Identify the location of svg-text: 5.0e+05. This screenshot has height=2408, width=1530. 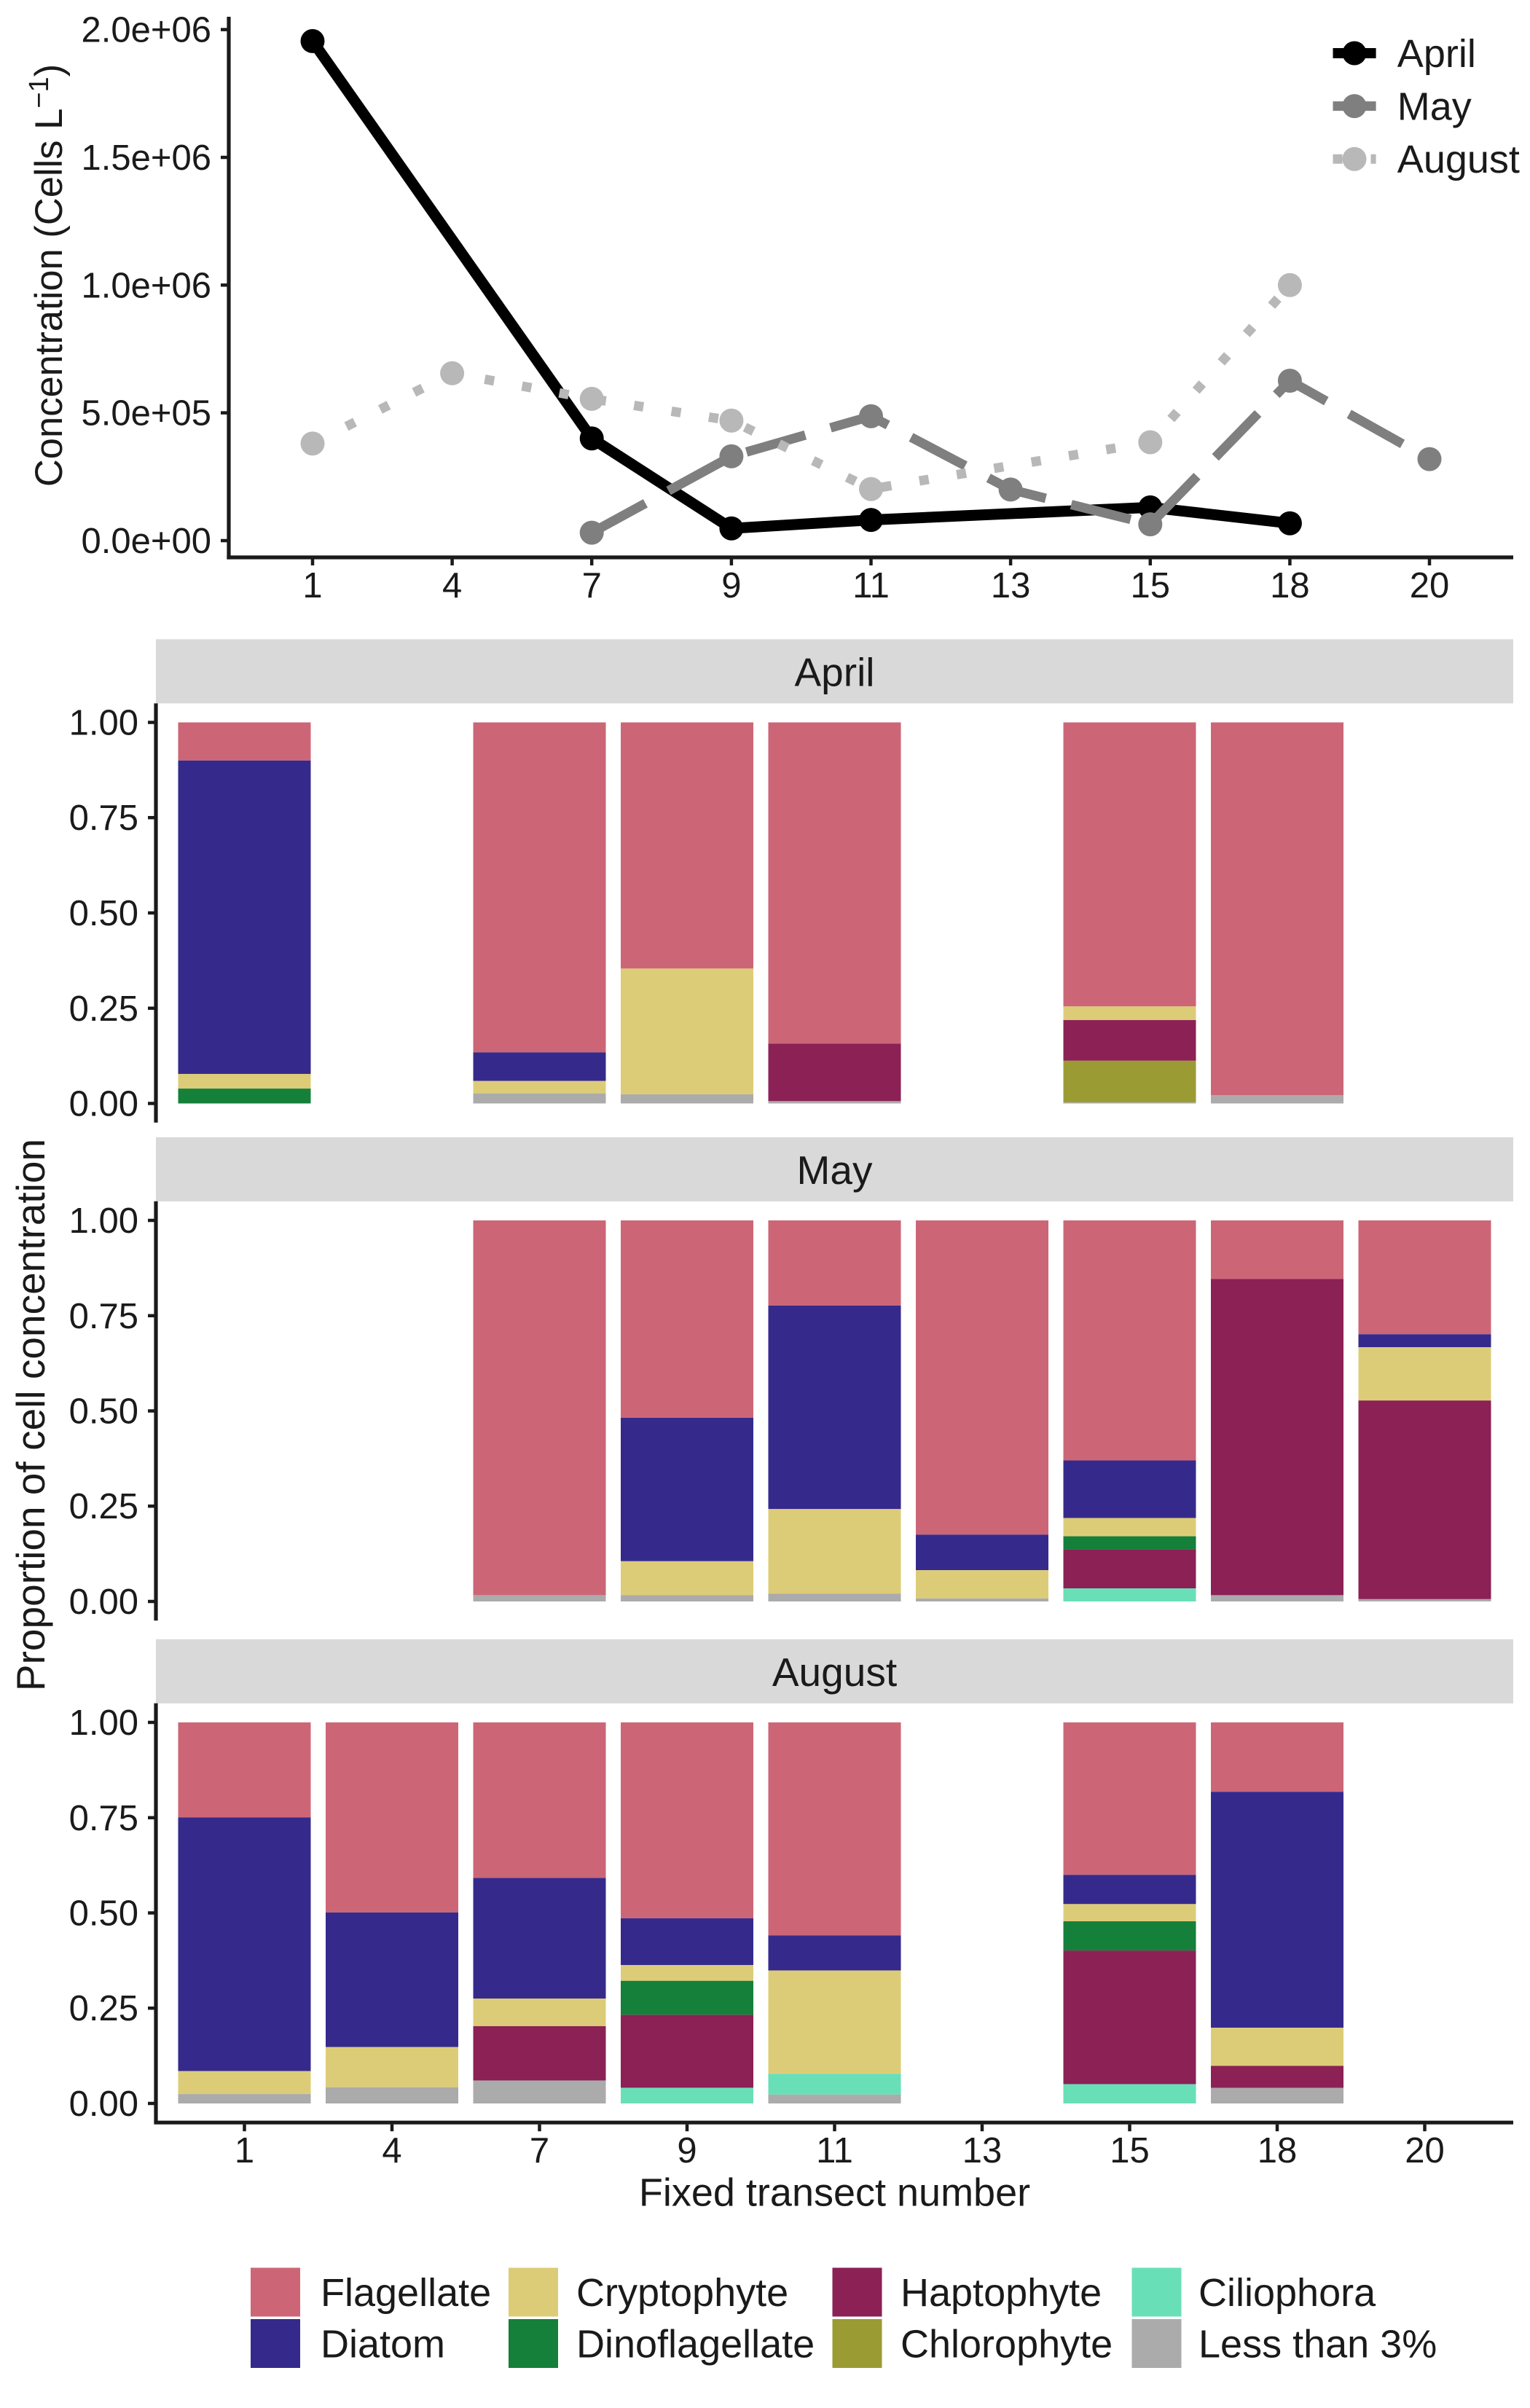
(147, 414).